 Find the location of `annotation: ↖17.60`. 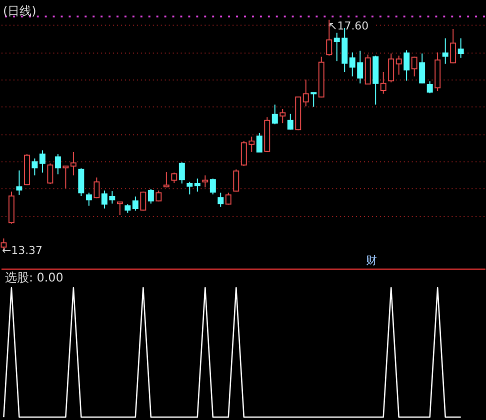

annotation: ↖17.60 is located at coordinates (348, 26).